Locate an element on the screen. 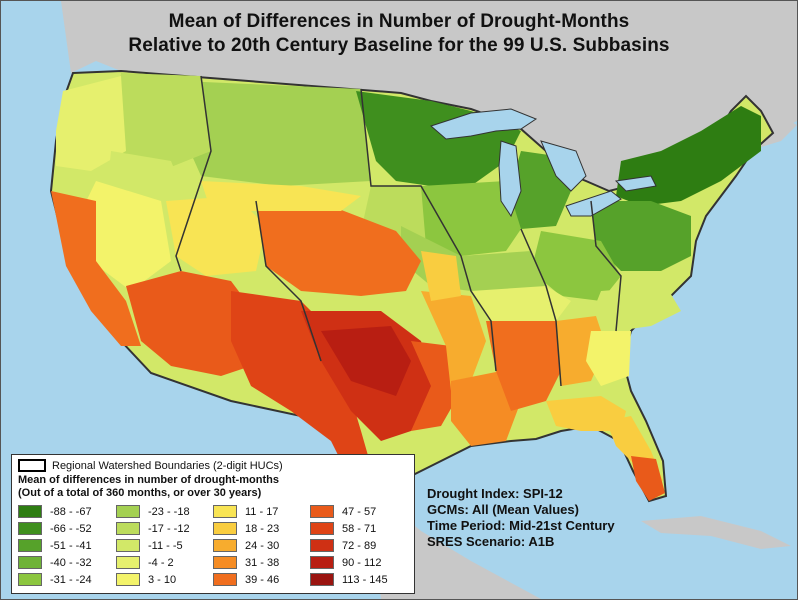 This screenshot has height=600, width=798. legend-class-item: 18 - 23 is located at coordinates (246, 528).